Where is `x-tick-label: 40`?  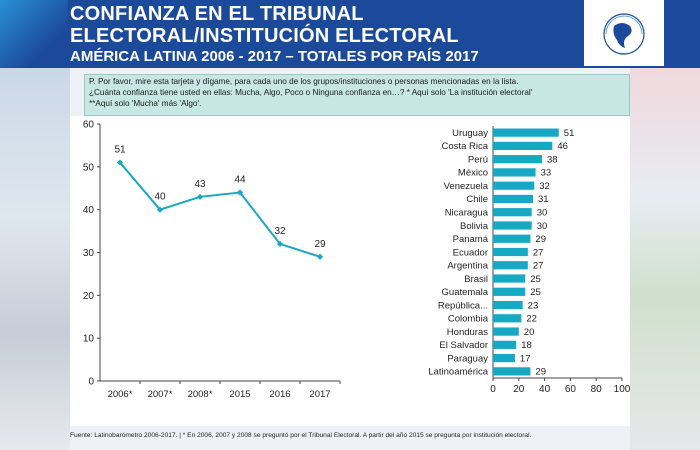 x-tick-label: 40 is located at coordinates (545, 389).